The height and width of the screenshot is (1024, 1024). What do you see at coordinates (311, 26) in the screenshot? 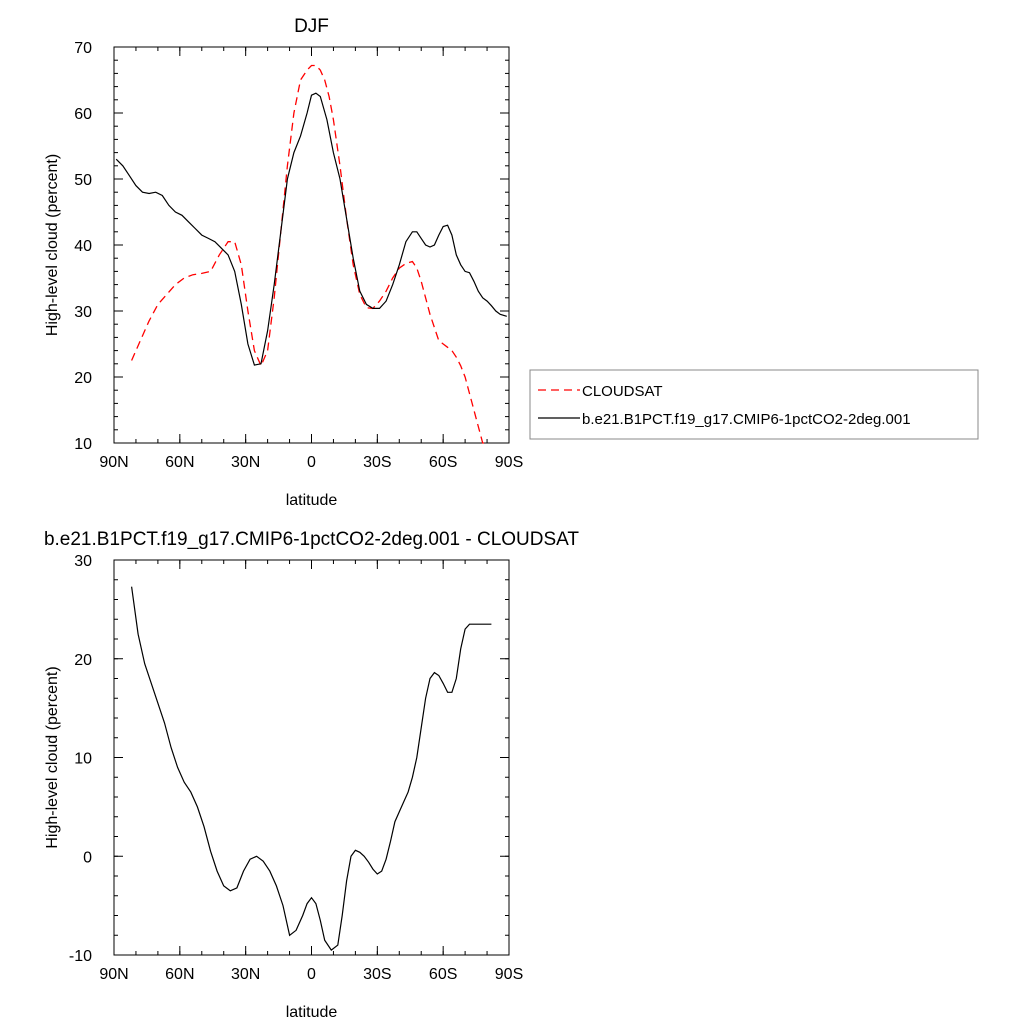
I see `chart-title: DJF` at bounding box center [311, 26].